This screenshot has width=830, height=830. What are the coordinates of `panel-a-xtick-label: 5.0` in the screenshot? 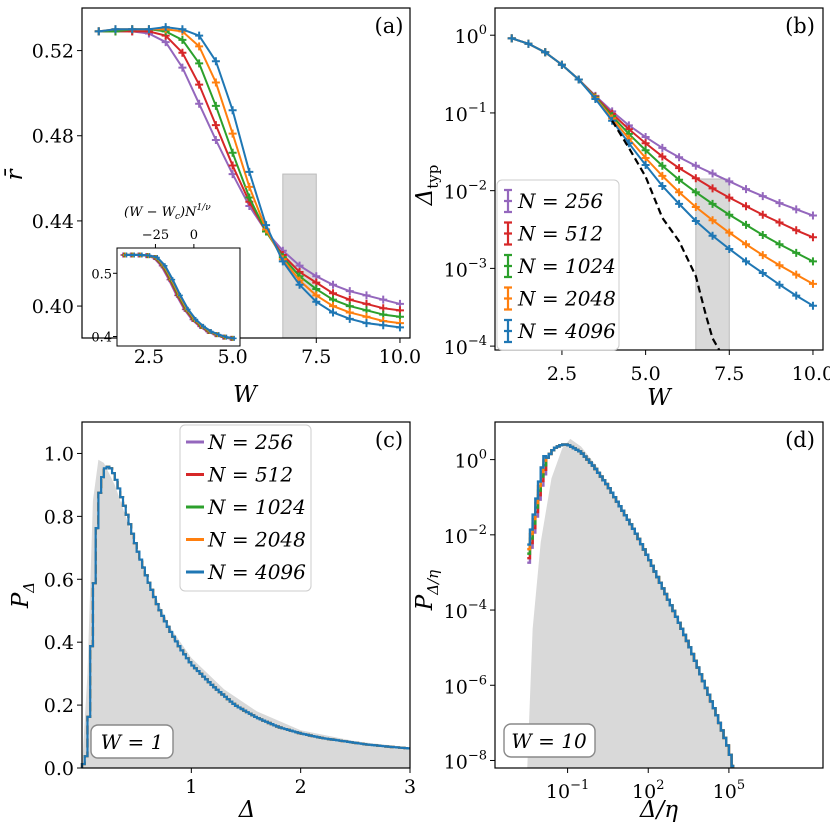 It's located at (233, 357).